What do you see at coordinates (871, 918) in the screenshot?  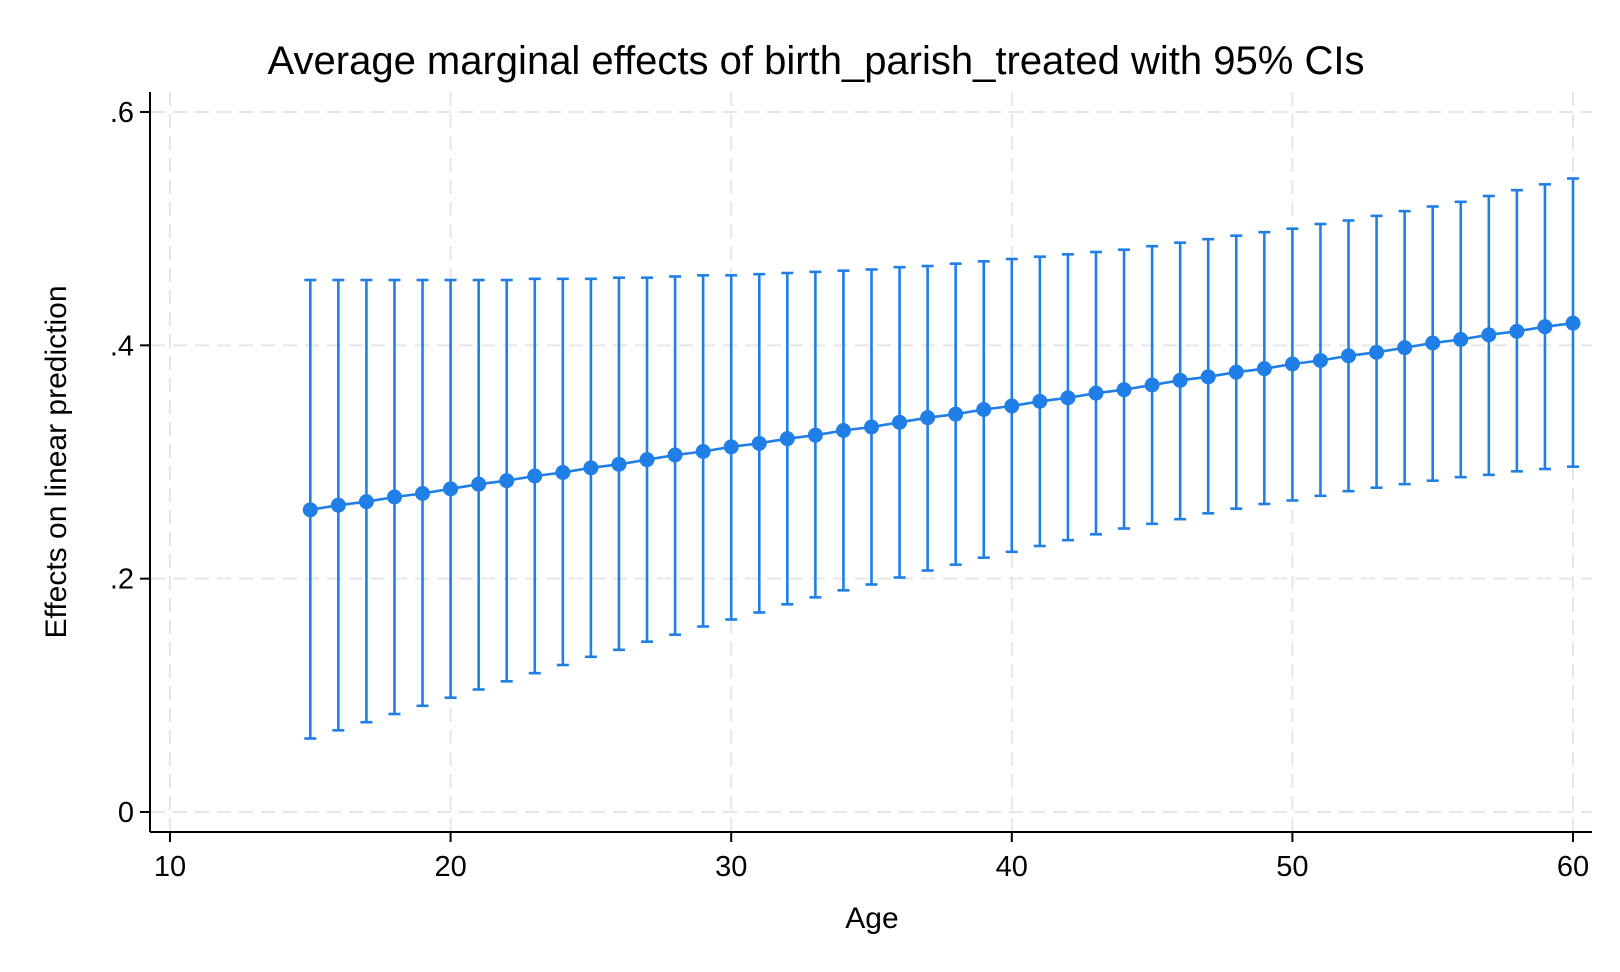 I see `x-axis-title: Age` at bounding box center [871, 918].